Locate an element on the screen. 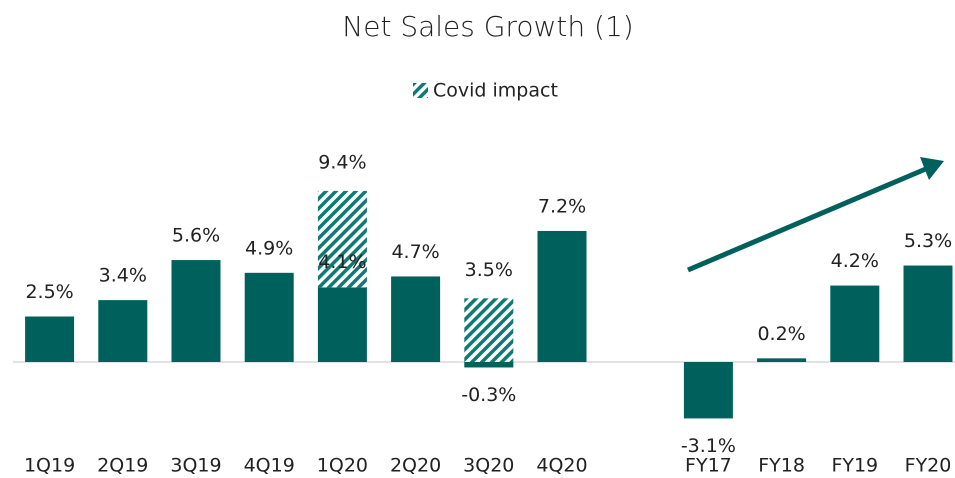 The height and width of the screenshot is (478, 955). x-tick-label: 2Q19 is located at coordinates (122, 466).